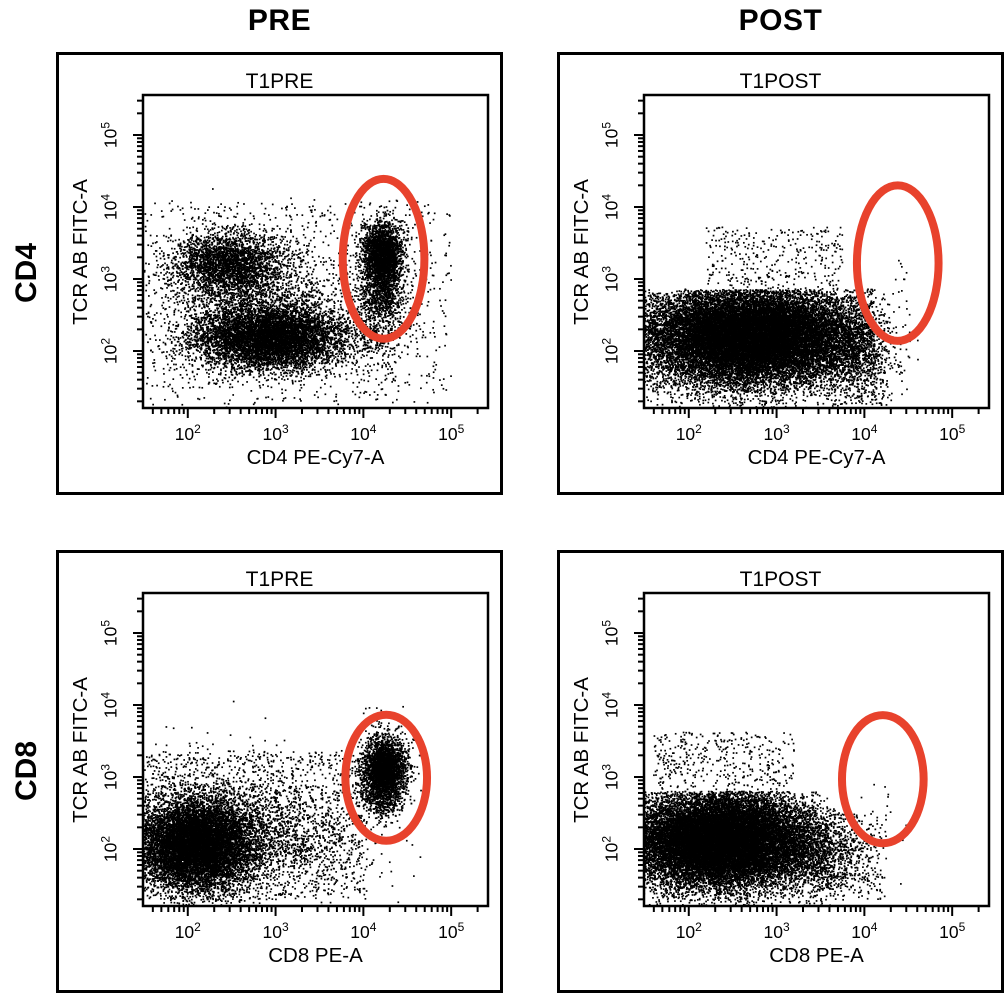  I want to click on dot-plot-canvas-cd8-pre, so click(315, 749).